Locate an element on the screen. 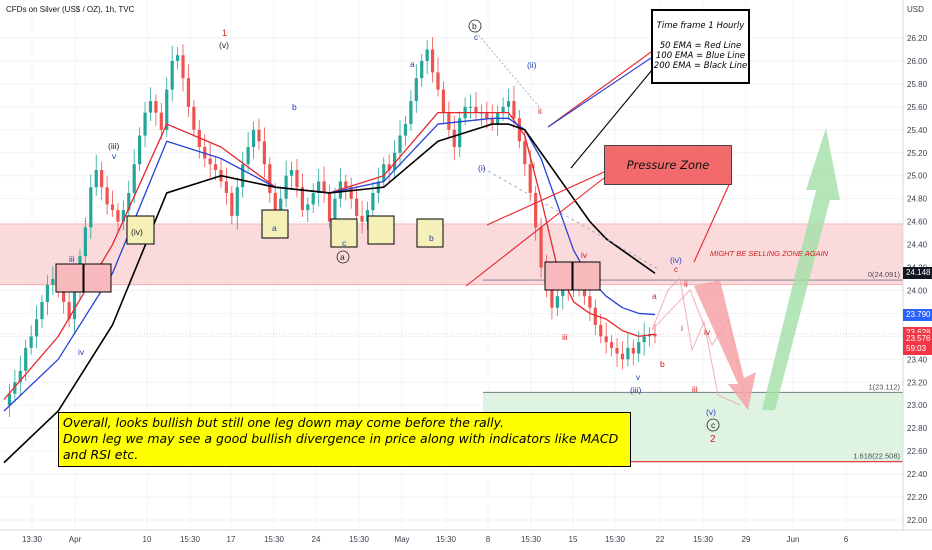 This screenshot has width=932, height=550. wave-iv-red: iv is located at coordinates (584, 255).